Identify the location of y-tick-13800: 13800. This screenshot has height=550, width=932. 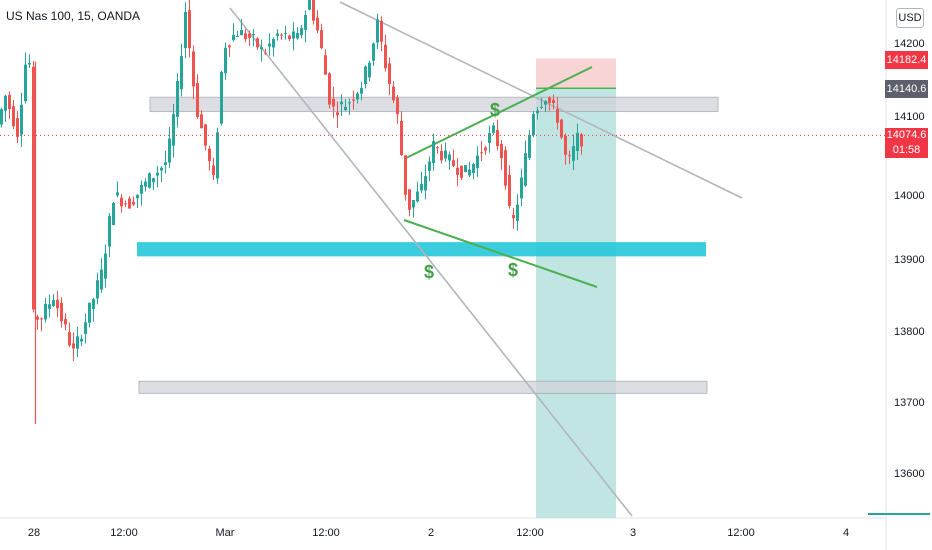
(909, 332).